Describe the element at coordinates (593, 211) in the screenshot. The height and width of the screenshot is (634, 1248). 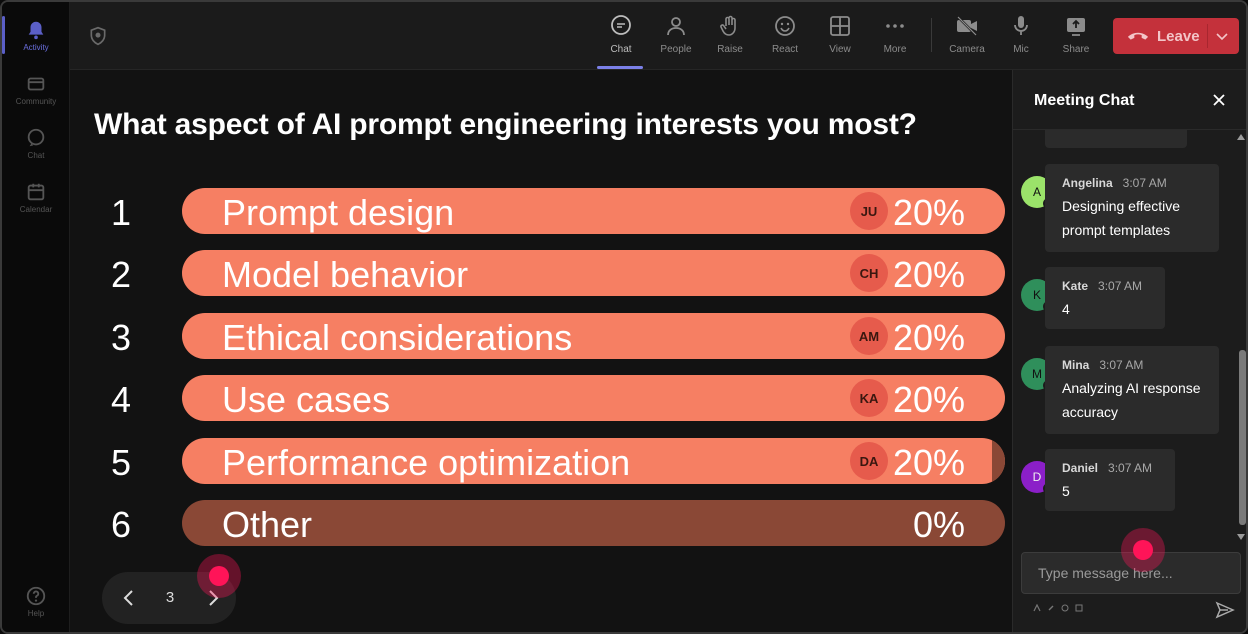
I see `option-bar: Prompt design JU 20%` at that location.